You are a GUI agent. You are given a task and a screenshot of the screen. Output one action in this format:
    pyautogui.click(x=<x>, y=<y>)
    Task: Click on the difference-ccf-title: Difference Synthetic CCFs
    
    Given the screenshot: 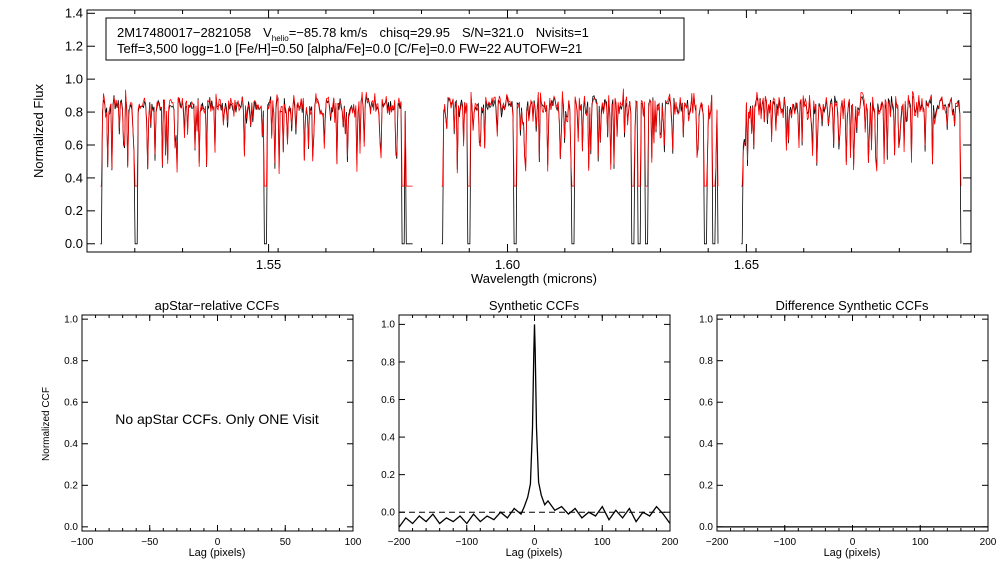 What is the action you would take?
    pyautogui.click(x=852, y=305)
    